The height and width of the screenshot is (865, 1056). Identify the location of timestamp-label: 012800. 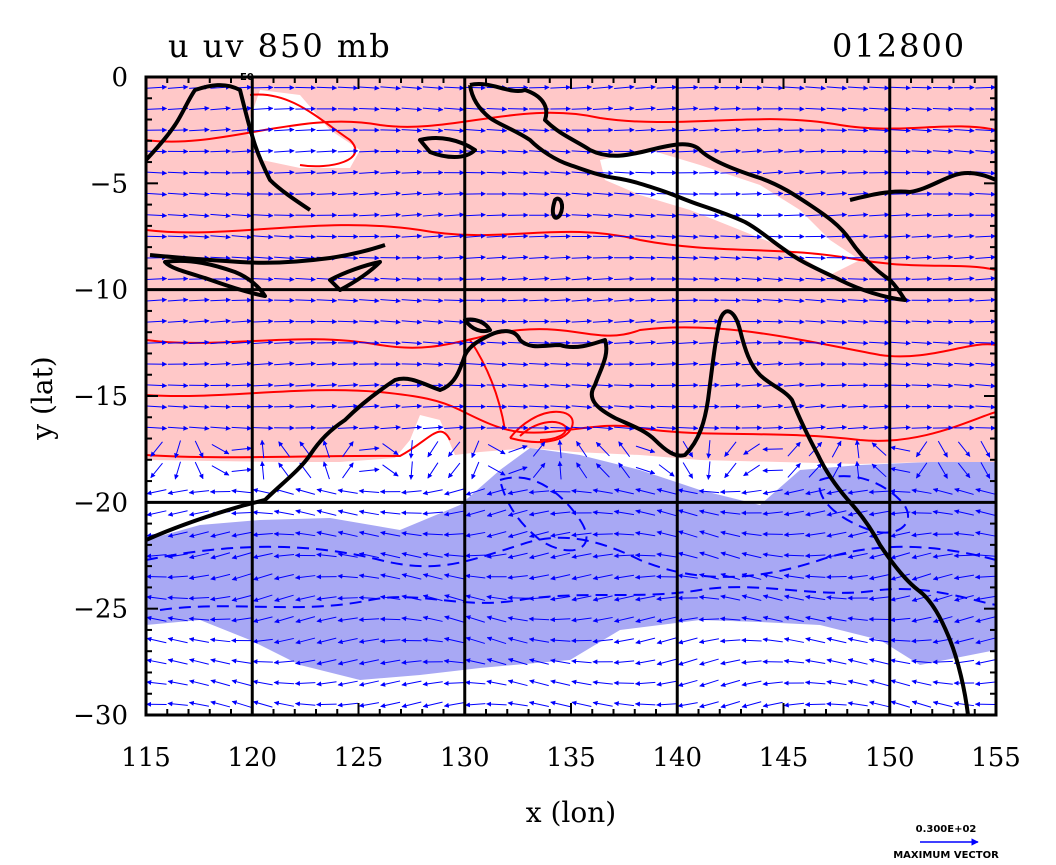
(899, 46).